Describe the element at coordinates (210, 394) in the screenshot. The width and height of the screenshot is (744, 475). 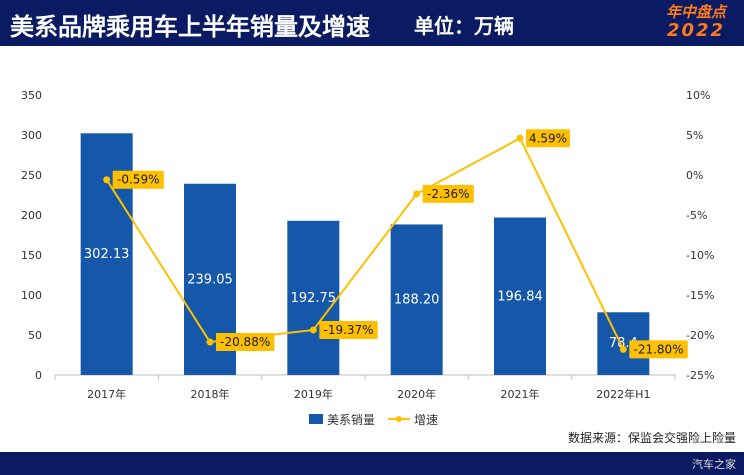
I see `x-tick-label: 2018年` at that location.